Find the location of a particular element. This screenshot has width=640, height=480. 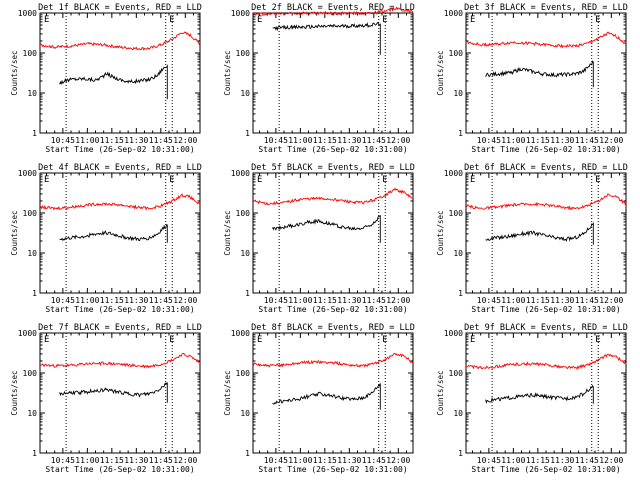

panel-title: Det 7f BLACK = Events, RED = LLD is located at coordinates (120, 328).